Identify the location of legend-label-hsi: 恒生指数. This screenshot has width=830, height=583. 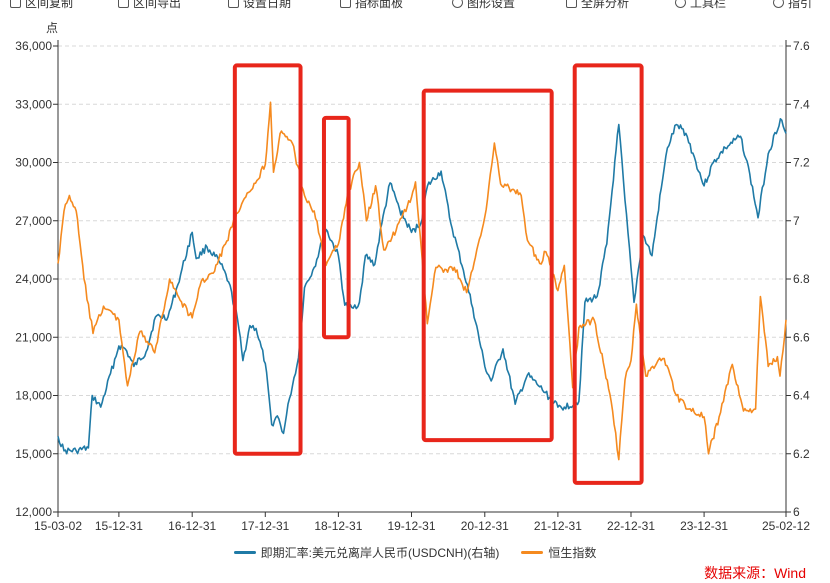
(572, 553).